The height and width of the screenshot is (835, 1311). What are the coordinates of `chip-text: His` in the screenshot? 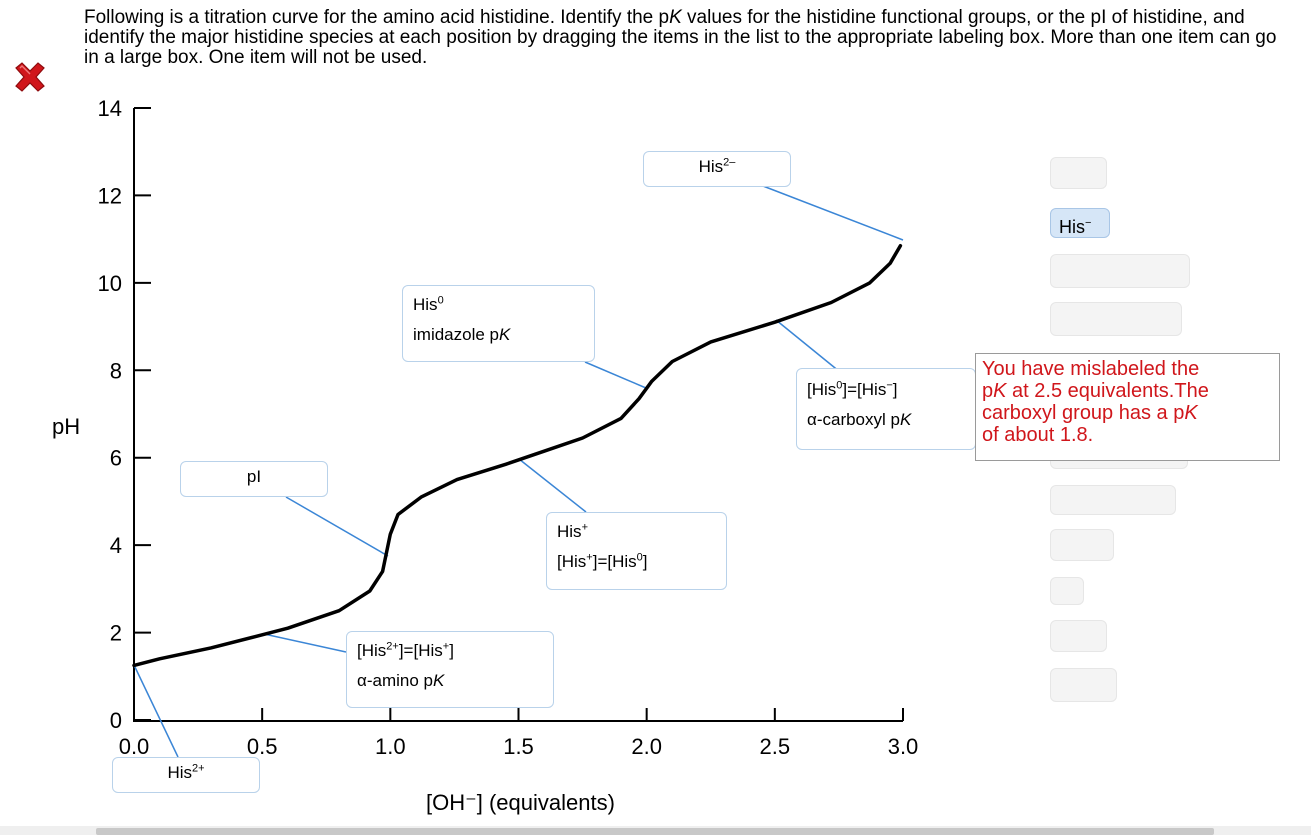 It's located at (1072, 227).